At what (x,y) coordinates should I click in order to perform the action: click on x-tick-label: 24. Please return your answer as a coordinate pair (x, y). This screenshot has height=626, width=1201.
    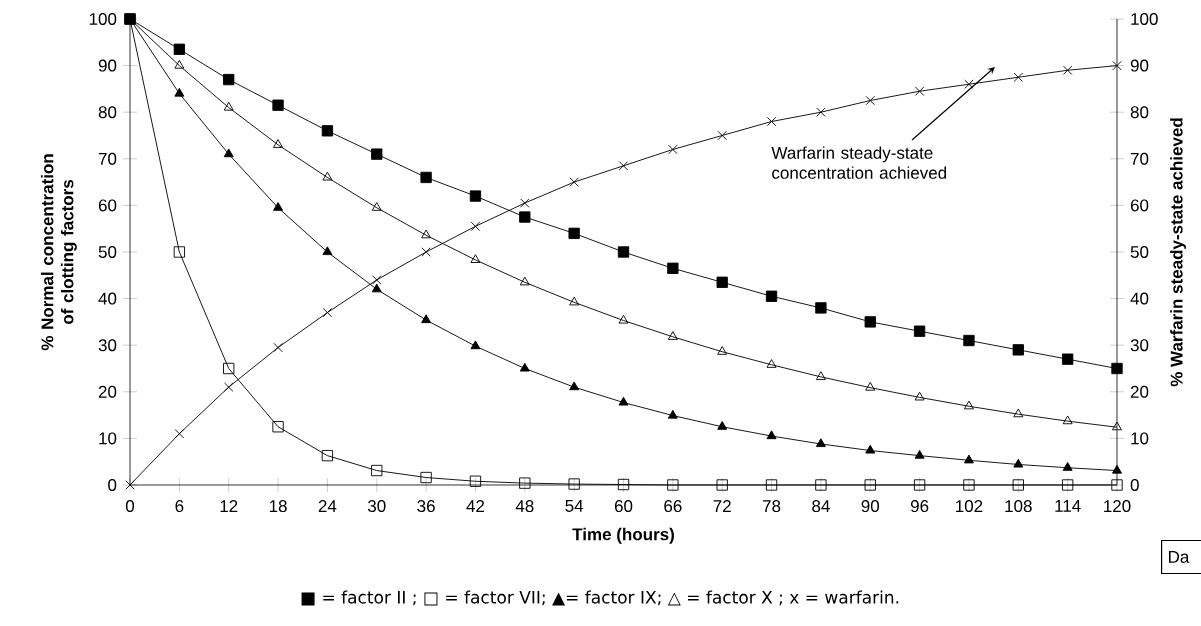
    Looking at the image, I should click on (327, 506).